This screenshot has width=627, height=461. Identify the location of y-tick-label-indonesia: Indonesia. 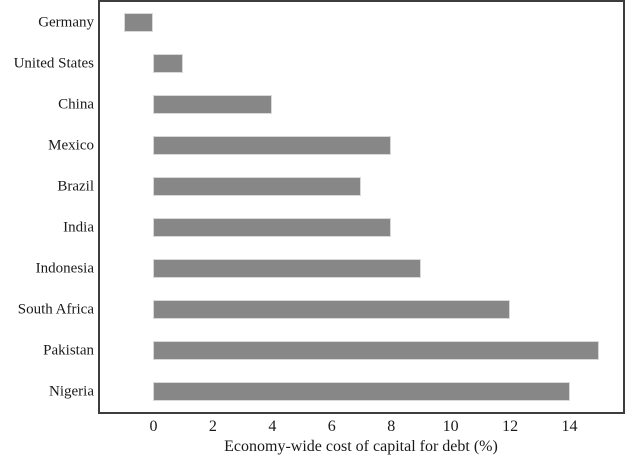
(64, 268).